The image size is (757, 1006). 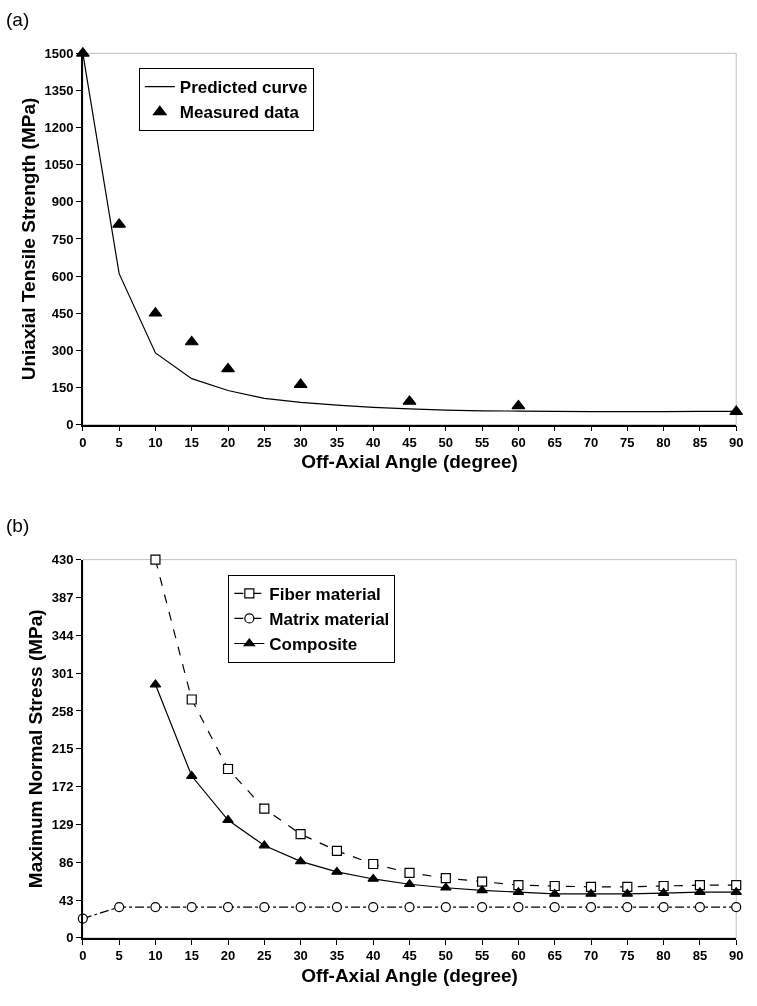 What do you see at coordinates (62, 350) in the screenshot?
I see `y-tick-label: 300` at bounding box center [62, 350].